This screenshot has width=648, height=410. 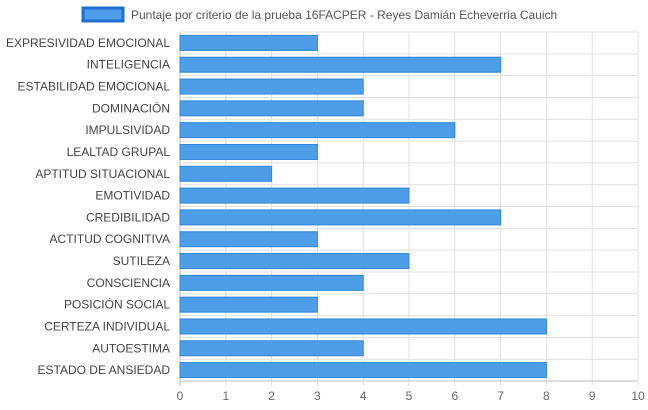 What do you see at coordinates (94, 87) in the screenshot?
I see `category-label: ESTABILIDAD EMOCIONAL` at bounding box center [94, 87].